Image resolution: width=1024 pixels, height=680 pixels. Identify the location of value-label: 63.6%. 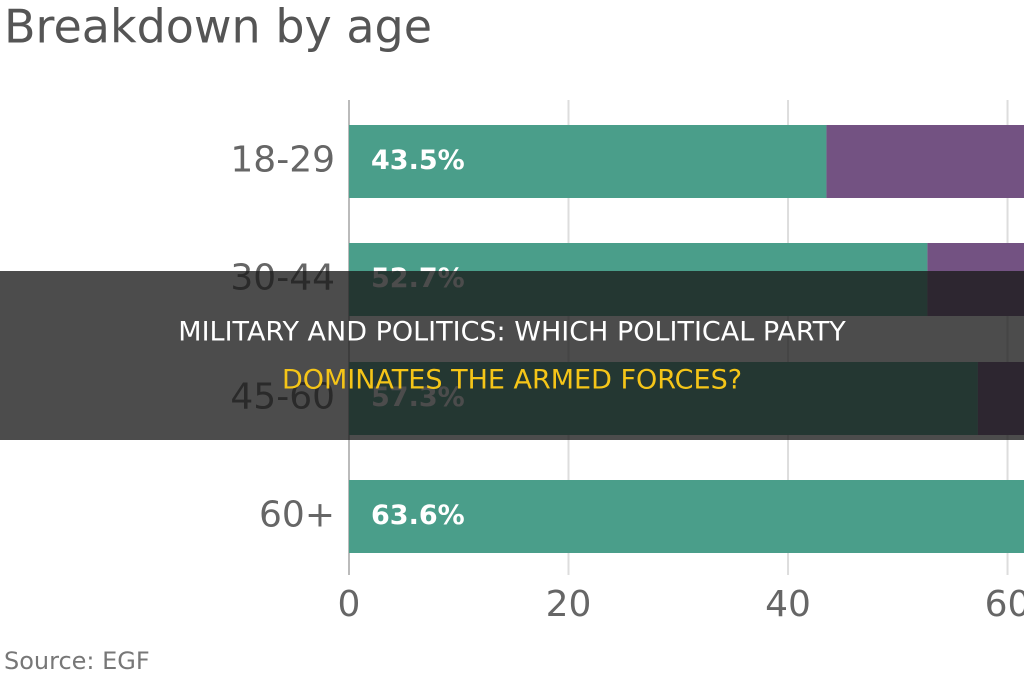
(418, 515).